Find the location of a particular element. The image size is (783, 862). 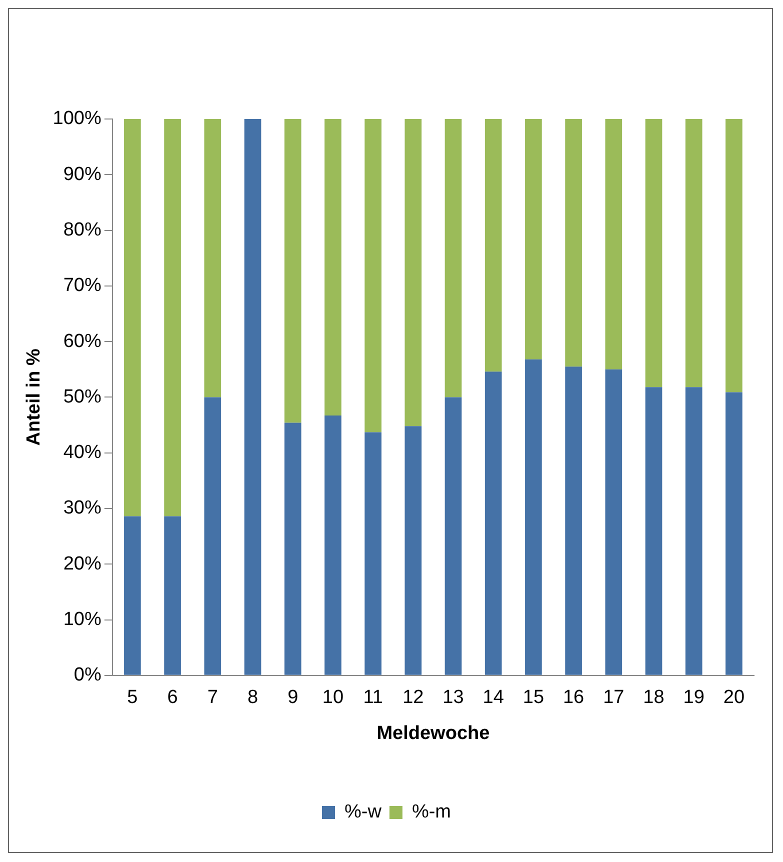

y-tick-label: 50% is located at coordinates (82, 397).